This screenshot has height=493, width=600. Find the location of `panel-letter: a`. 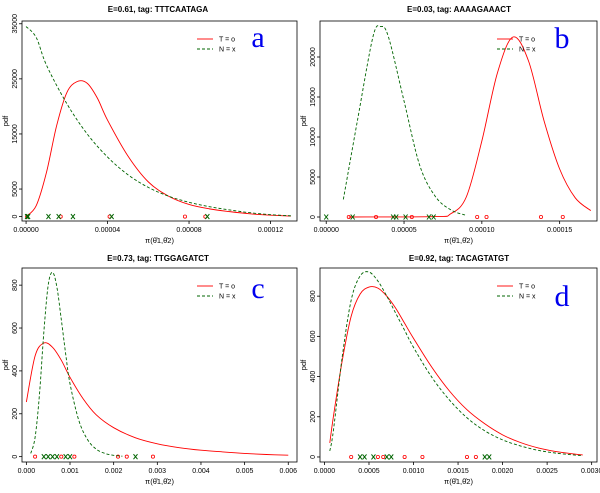

panel-letter: a is located at coordinates (257, 37).